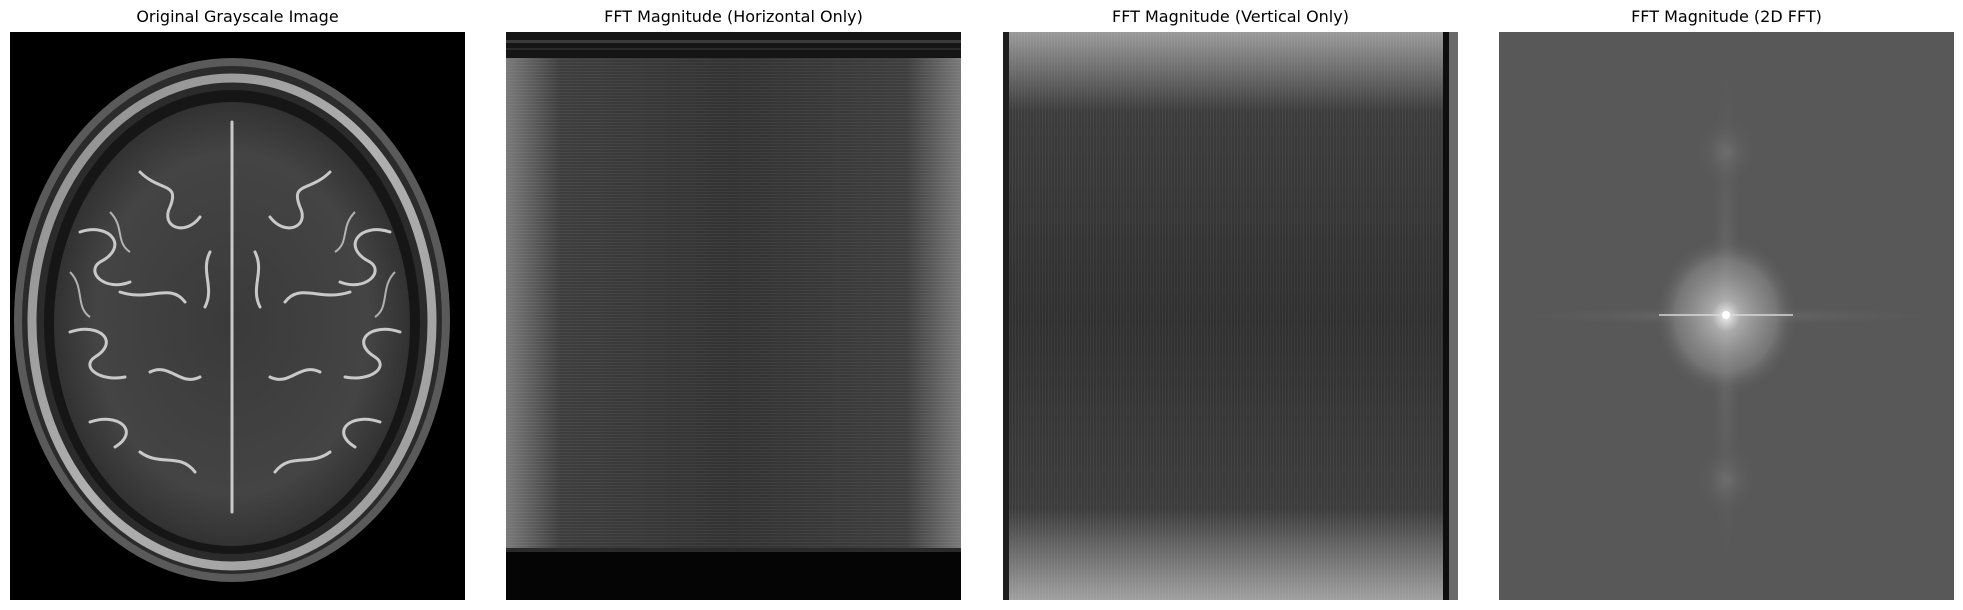  Describe the element at coordinates (237, 16) in the screenshot. I see `panel-title-original: Original Grayscale Image` at that location.